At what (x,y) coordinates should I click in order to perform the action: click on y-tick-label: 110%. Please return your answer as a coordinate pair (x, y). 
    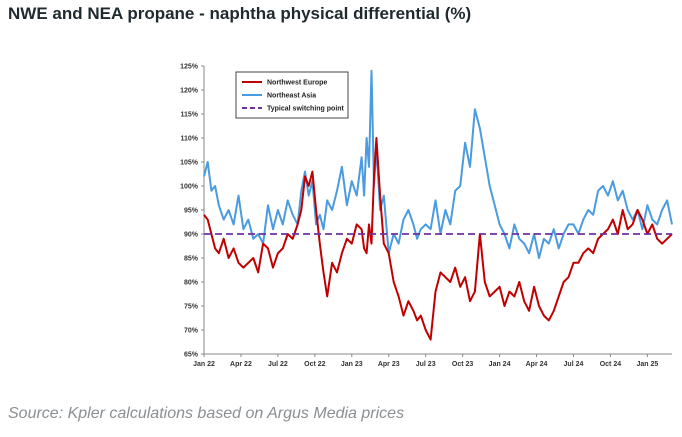
    Looking at the image, I should click on (189, 139).